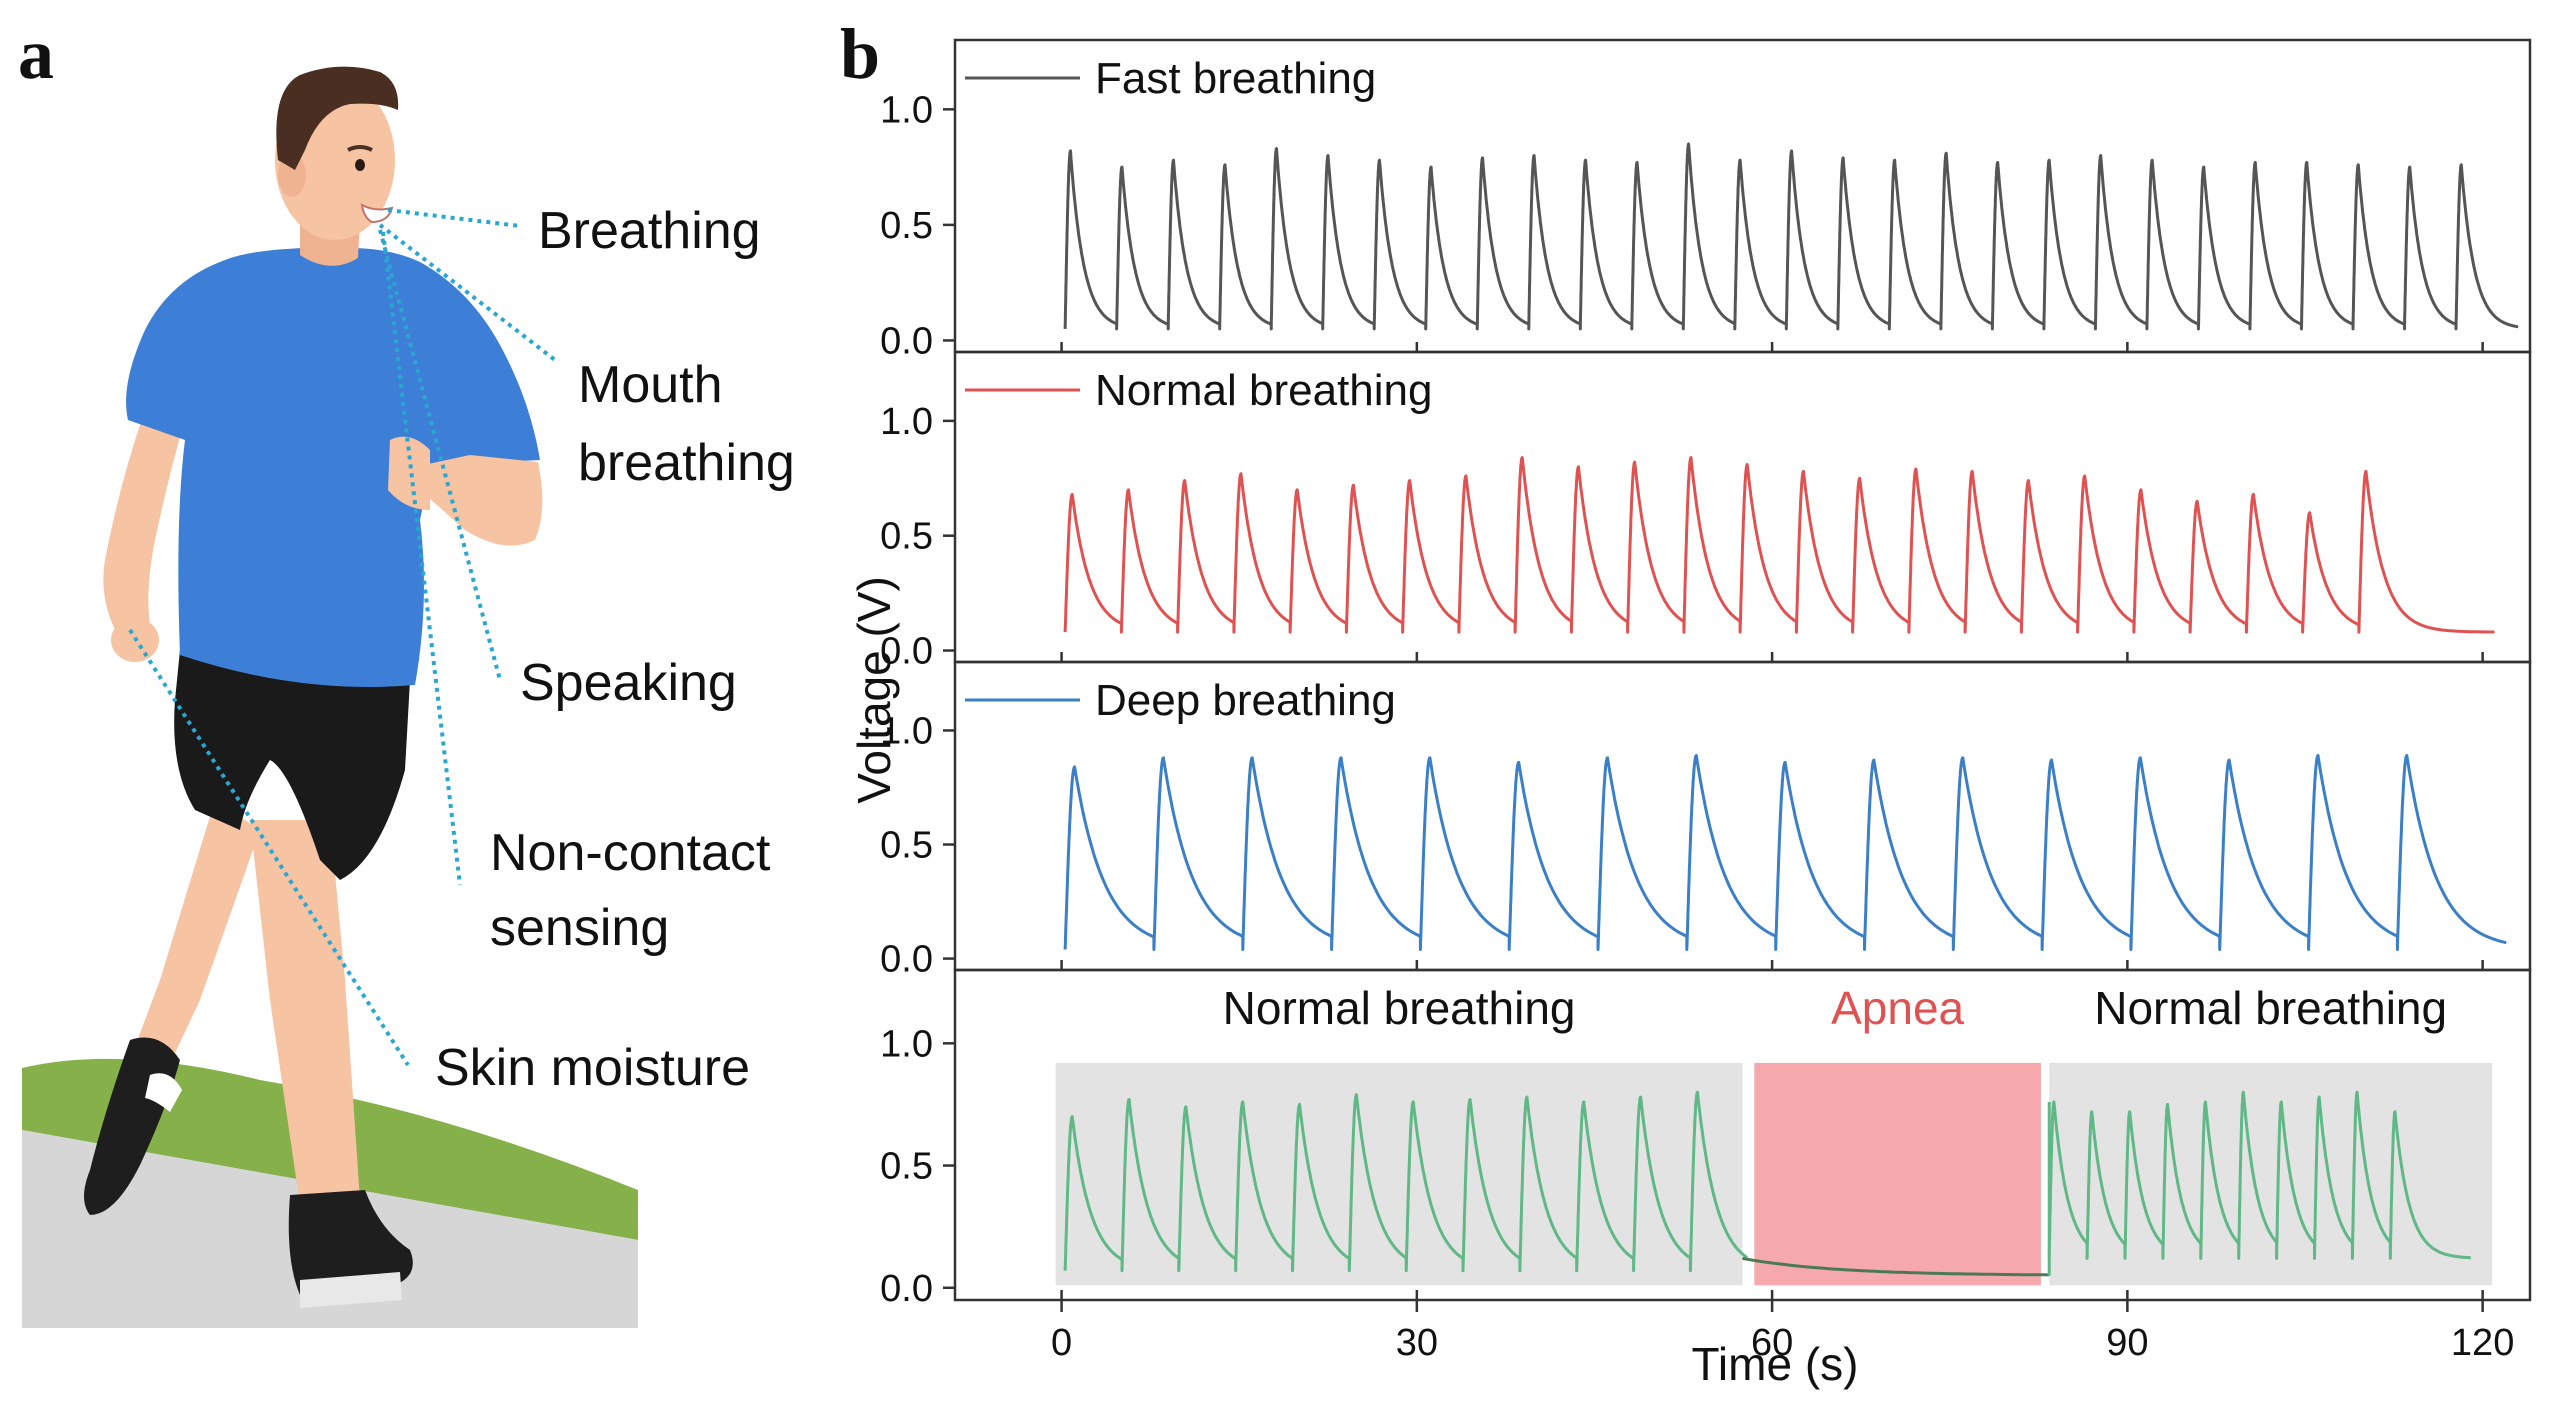 The height and width of the screenshot is (1405, 2560). Describe the element at coordinates (2127, 1343) in the screenshot. I see `x-tick-label: 90` at that location.